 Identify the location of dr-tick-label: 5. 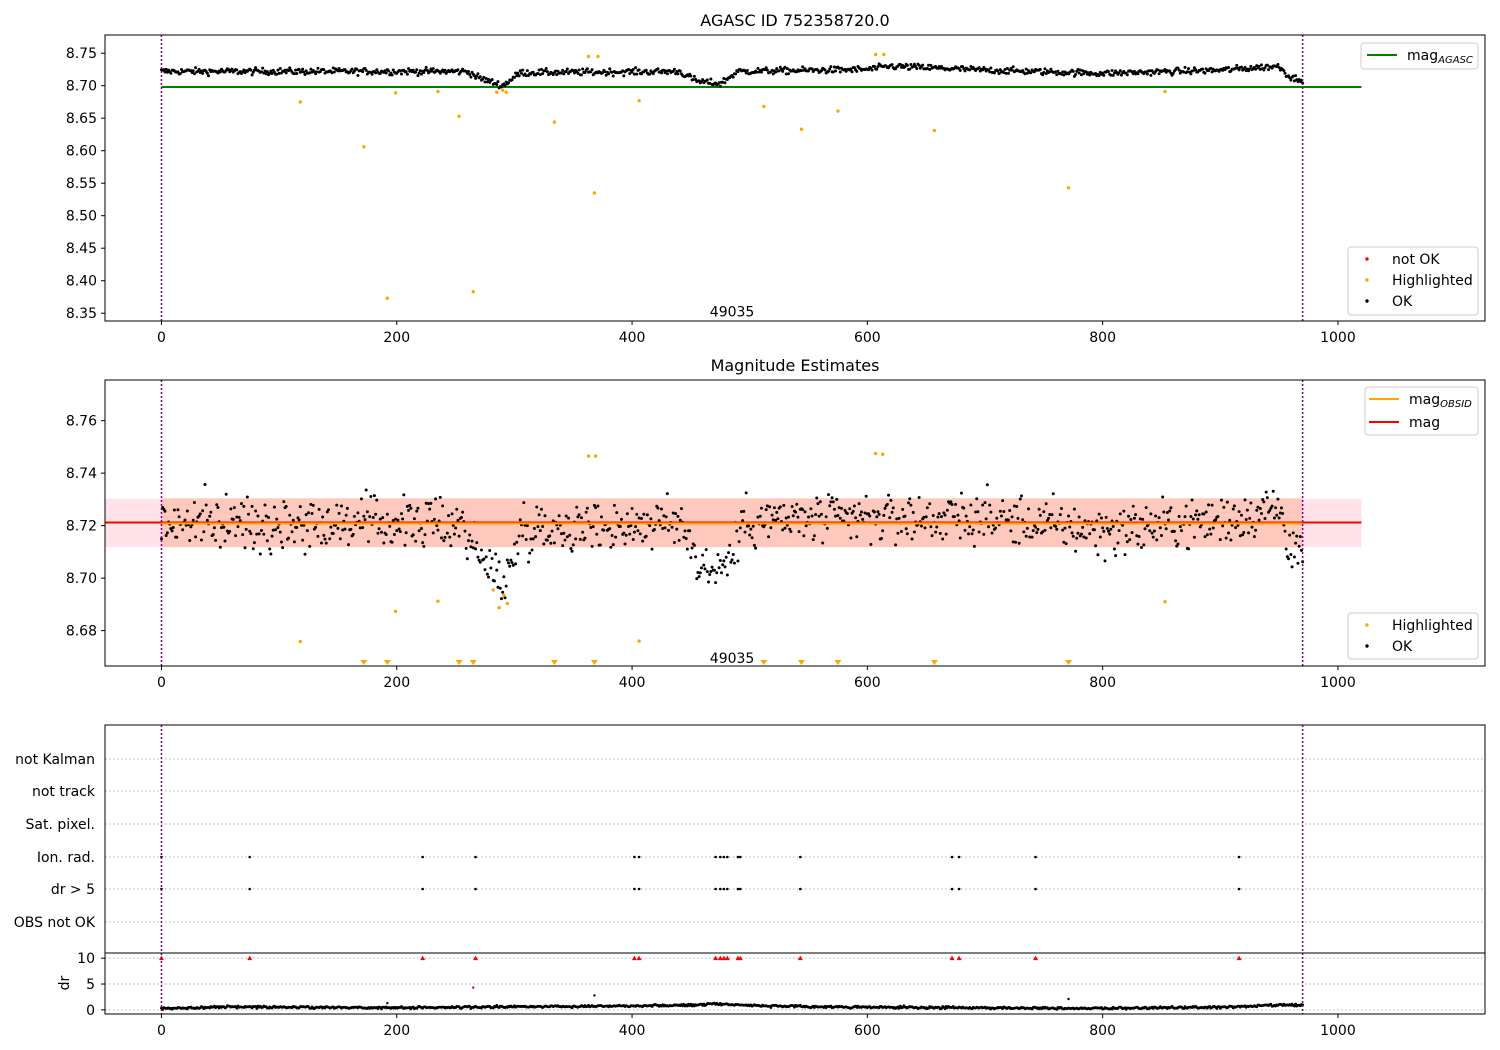
(90, 985).